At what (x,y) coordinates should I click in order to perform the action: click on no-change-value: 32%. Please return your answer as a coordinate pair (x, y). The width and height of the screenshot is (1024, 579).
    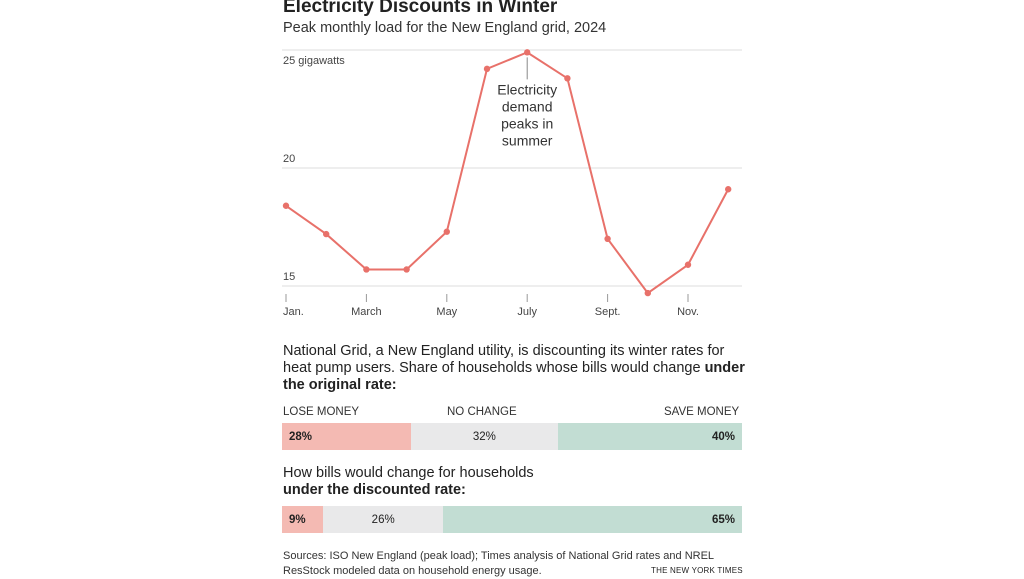
    Looking at the image, I should click on (484, 436).